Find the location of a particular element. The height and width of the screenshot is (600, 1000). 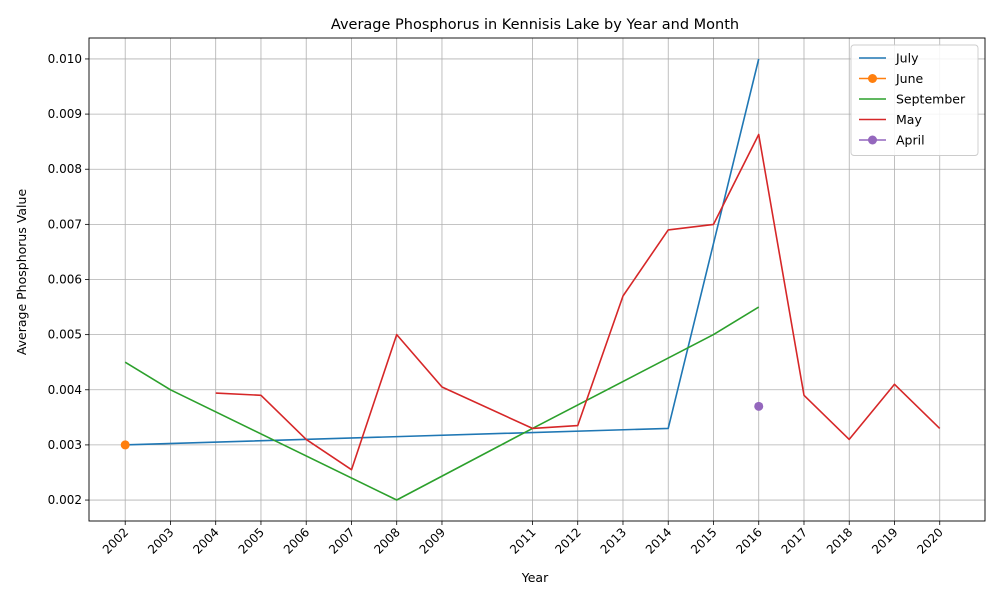

legend-label-april: April is located at coordinates (910, 140).